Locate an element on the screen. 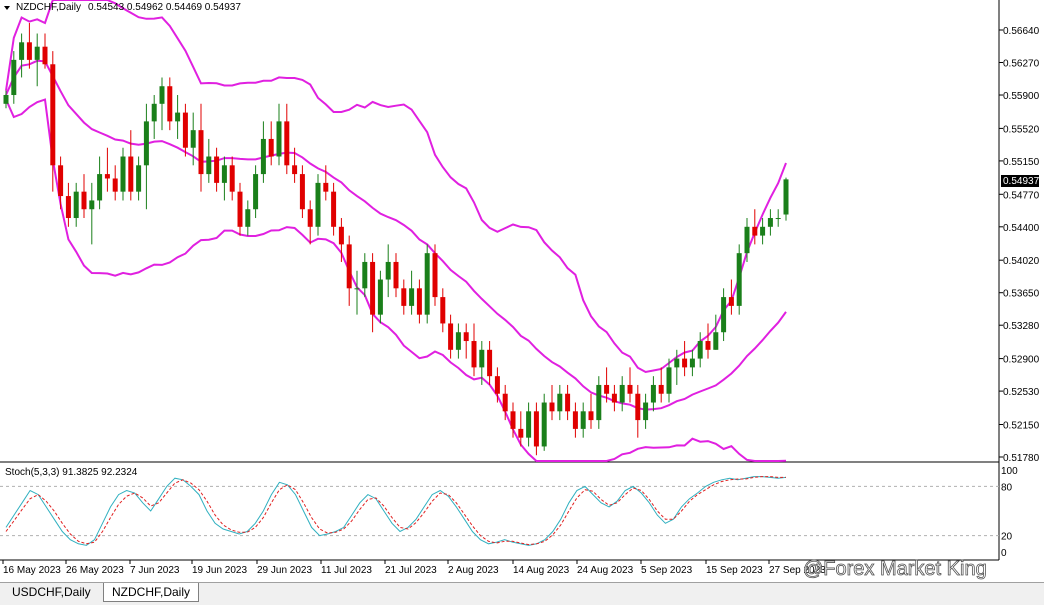  tab-nzdchf: NZDCHF,Daily is located at coordinates (151, 592).